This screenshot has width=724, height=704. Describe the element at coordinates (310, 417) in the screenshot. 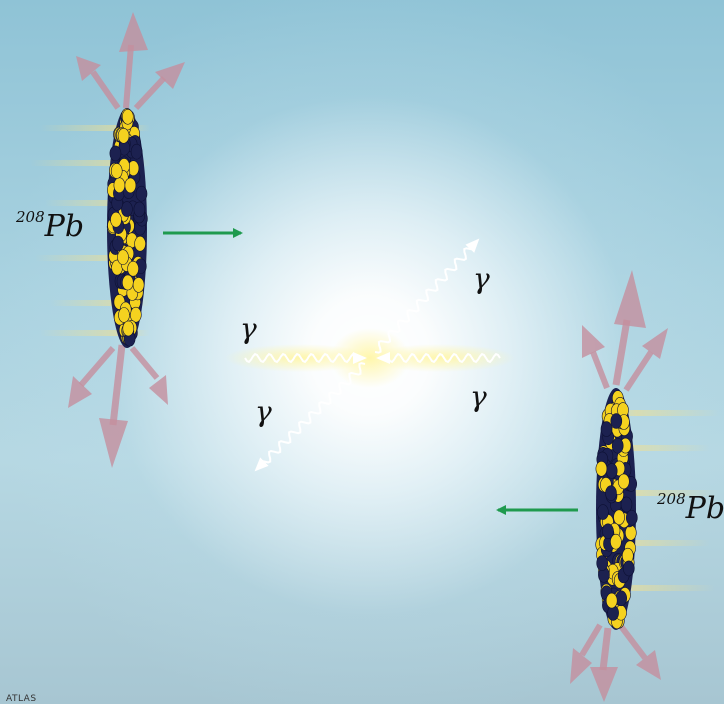

I see `outgoing-photon-down-left` at that location.